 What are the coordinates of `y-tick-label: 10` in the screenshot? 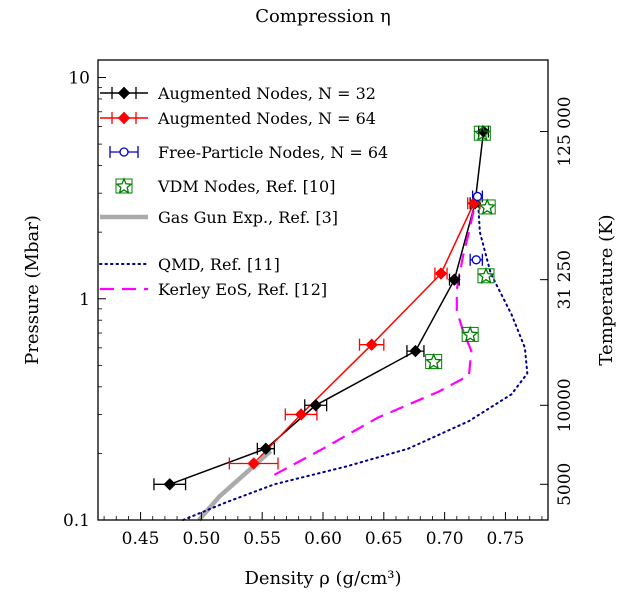 It's located at (79, 79).